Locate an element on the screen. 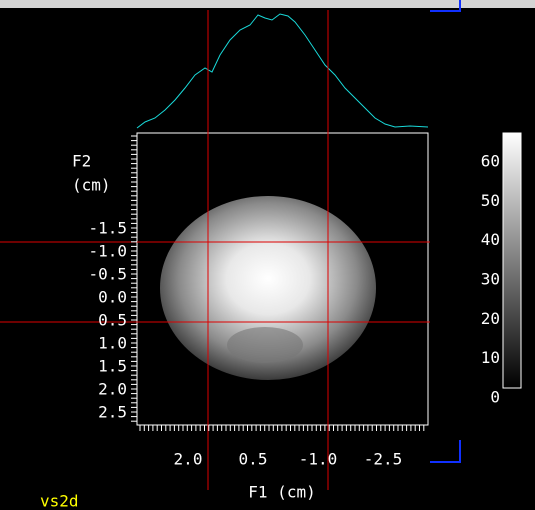 Image resolution: width=535 pixels, height=510 pixels. image-detail is located at coordinates (265, 345).